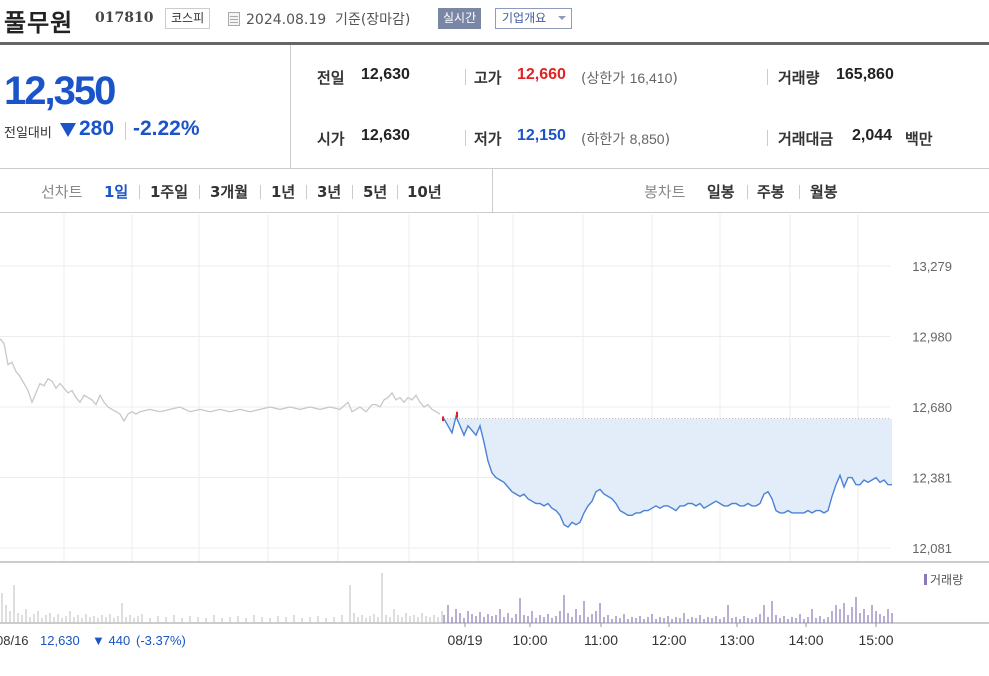 Image resolution: width=989 pixels, height=676 pixels. I want to click on volume-legend-swatch, so click(925, 579).